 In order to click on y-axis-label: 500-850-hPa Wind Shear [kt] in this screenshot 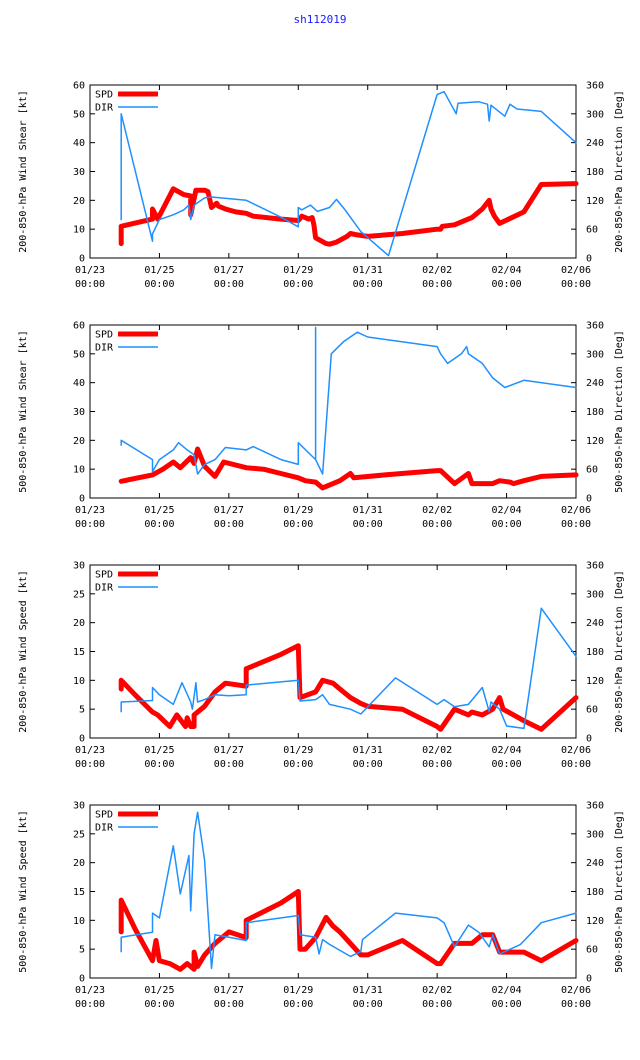, I will do `click(23, 411)`.